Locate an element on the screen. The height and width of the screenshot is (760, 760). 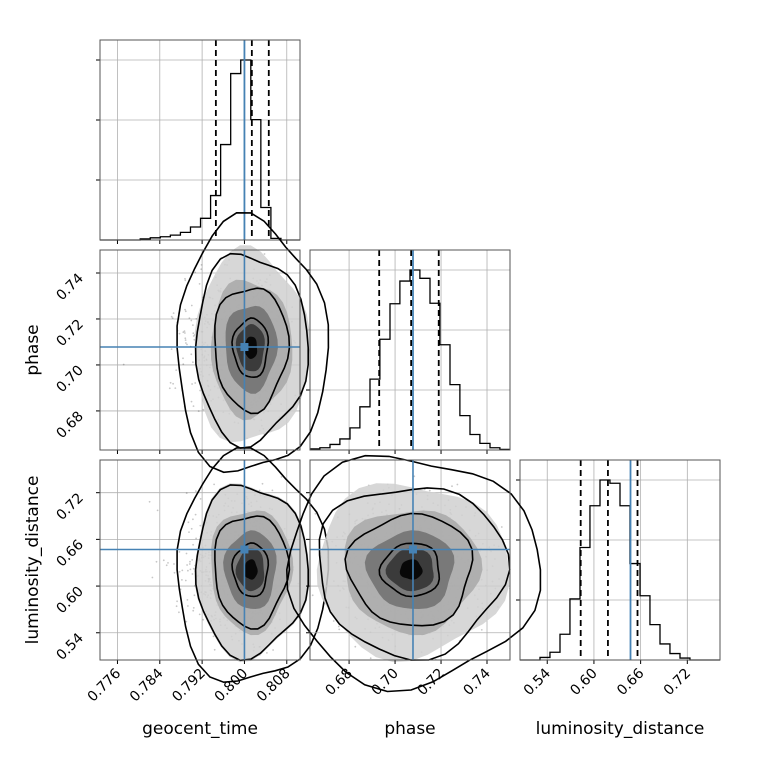
density-fill is located at coordinates (411, 569).